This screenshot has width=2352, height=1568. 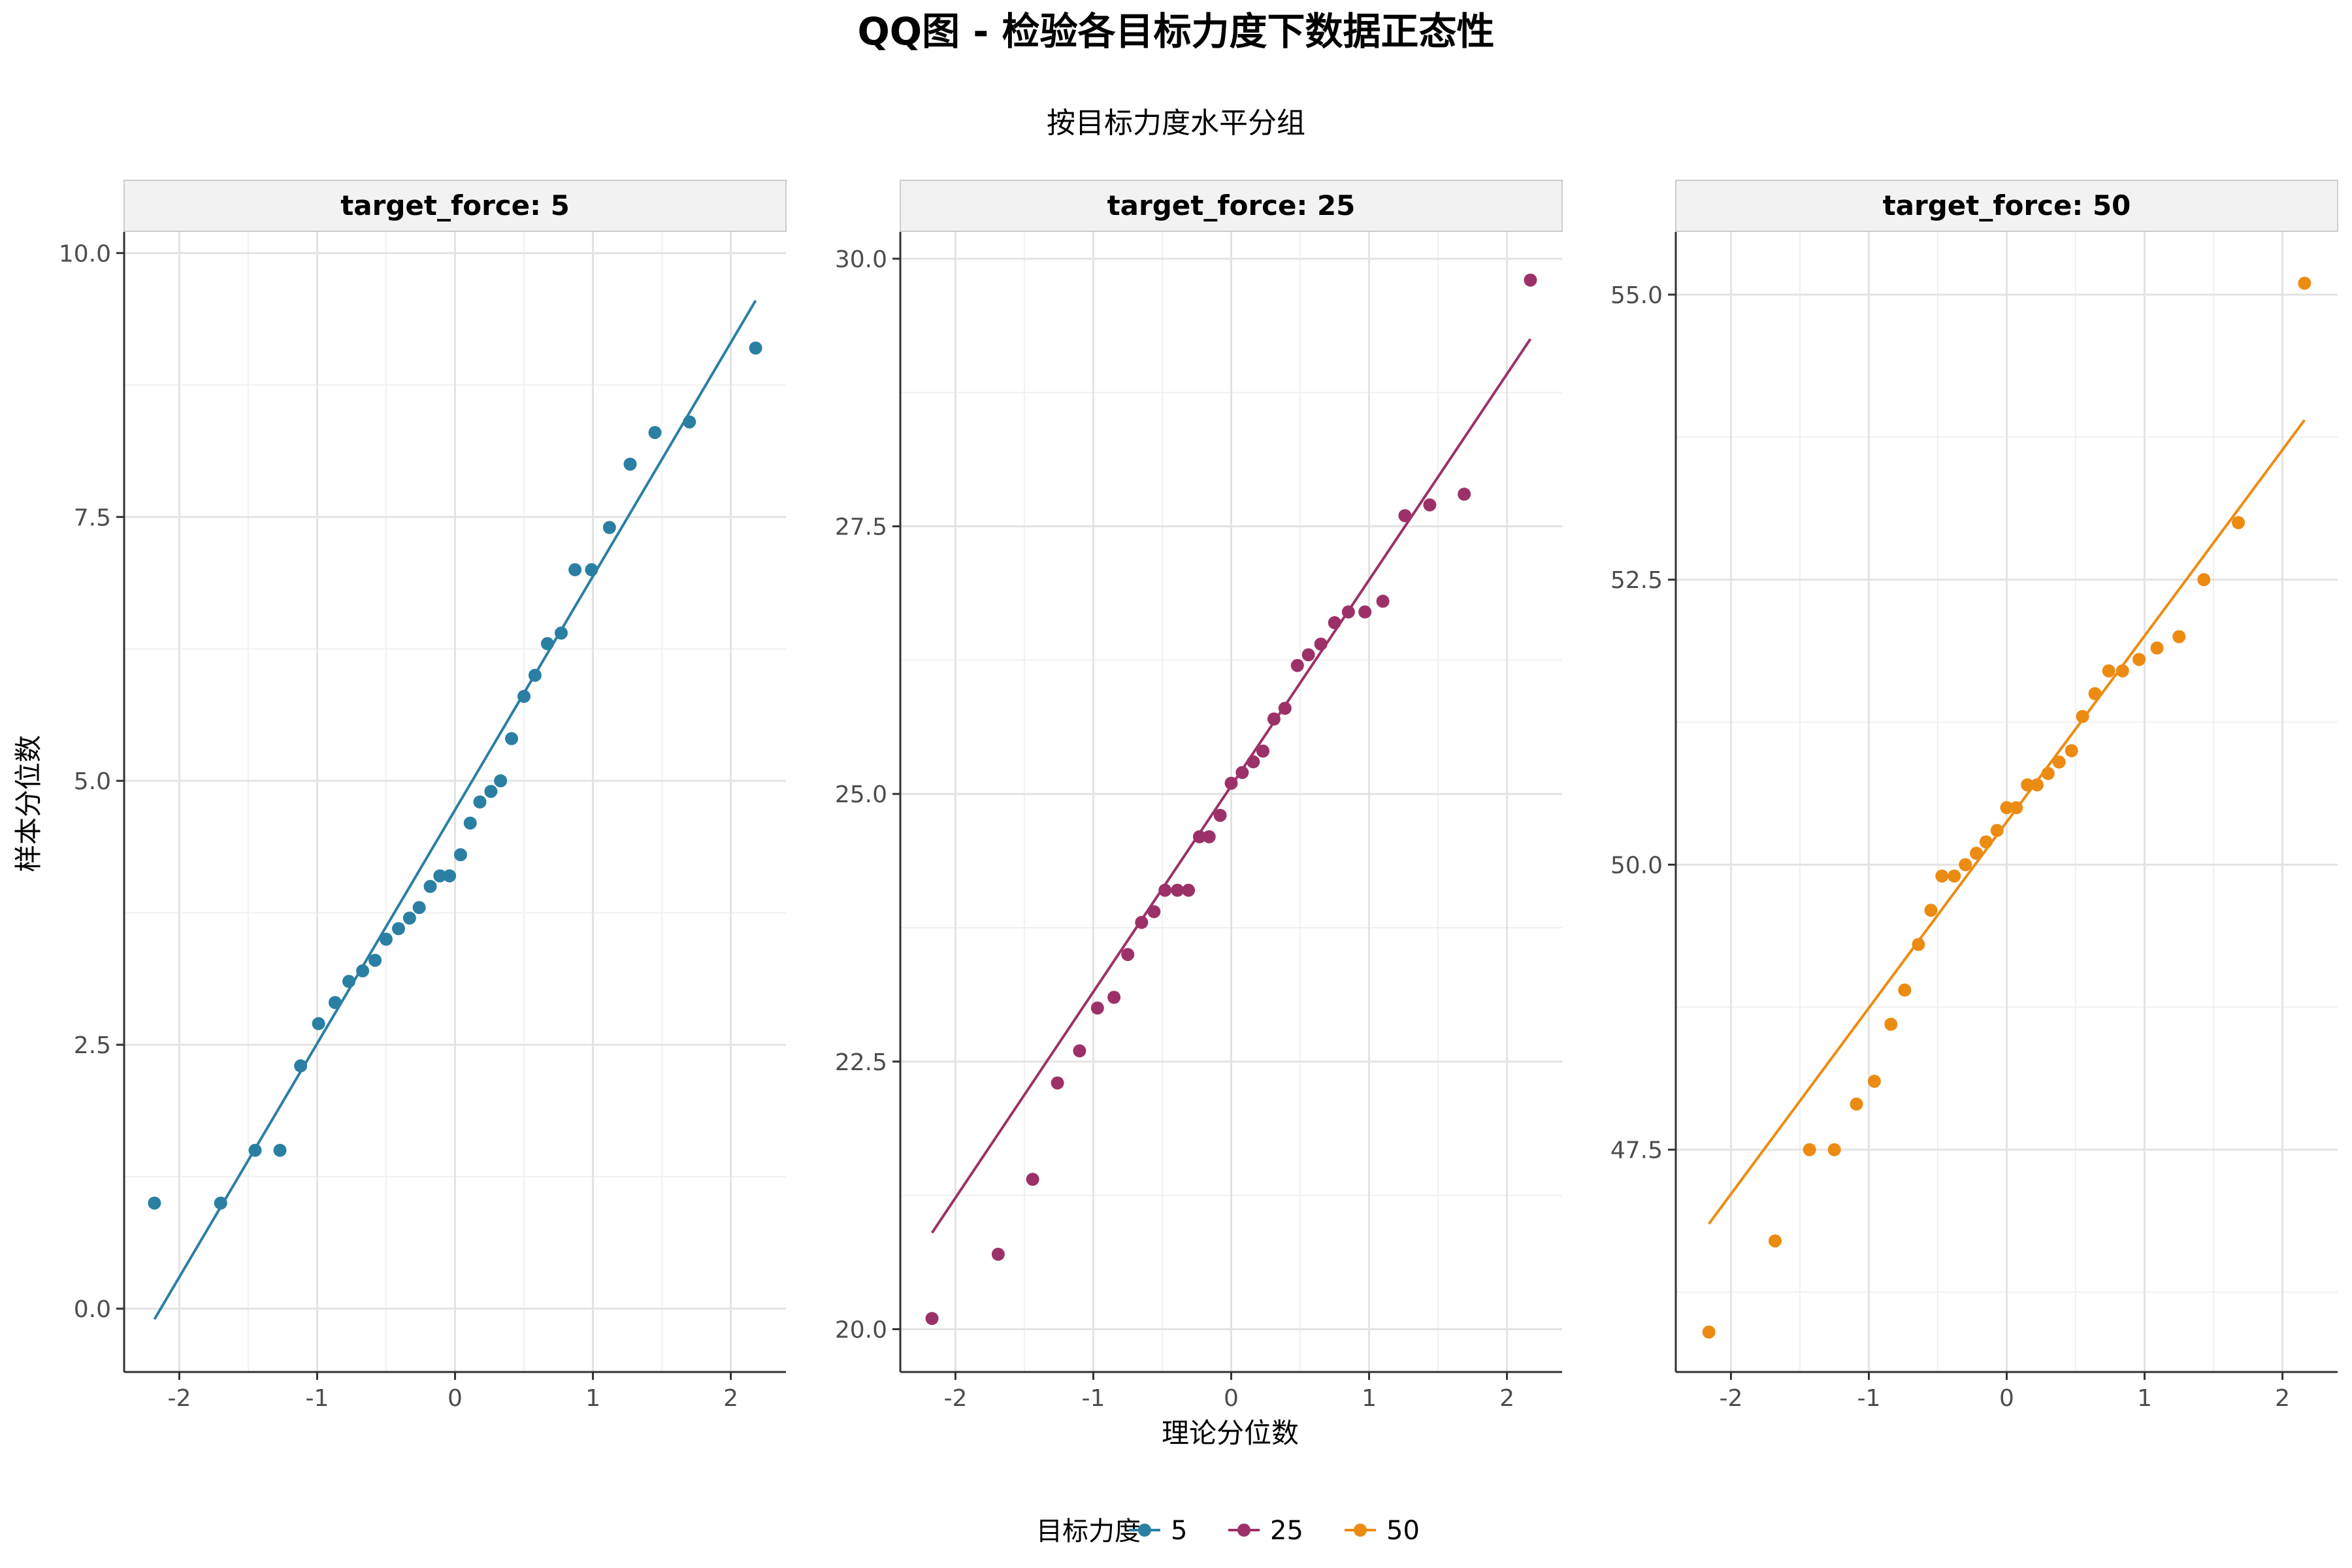 I want to click on legend: 目标力度 5 25 50, so click(x=1228, y=1531).